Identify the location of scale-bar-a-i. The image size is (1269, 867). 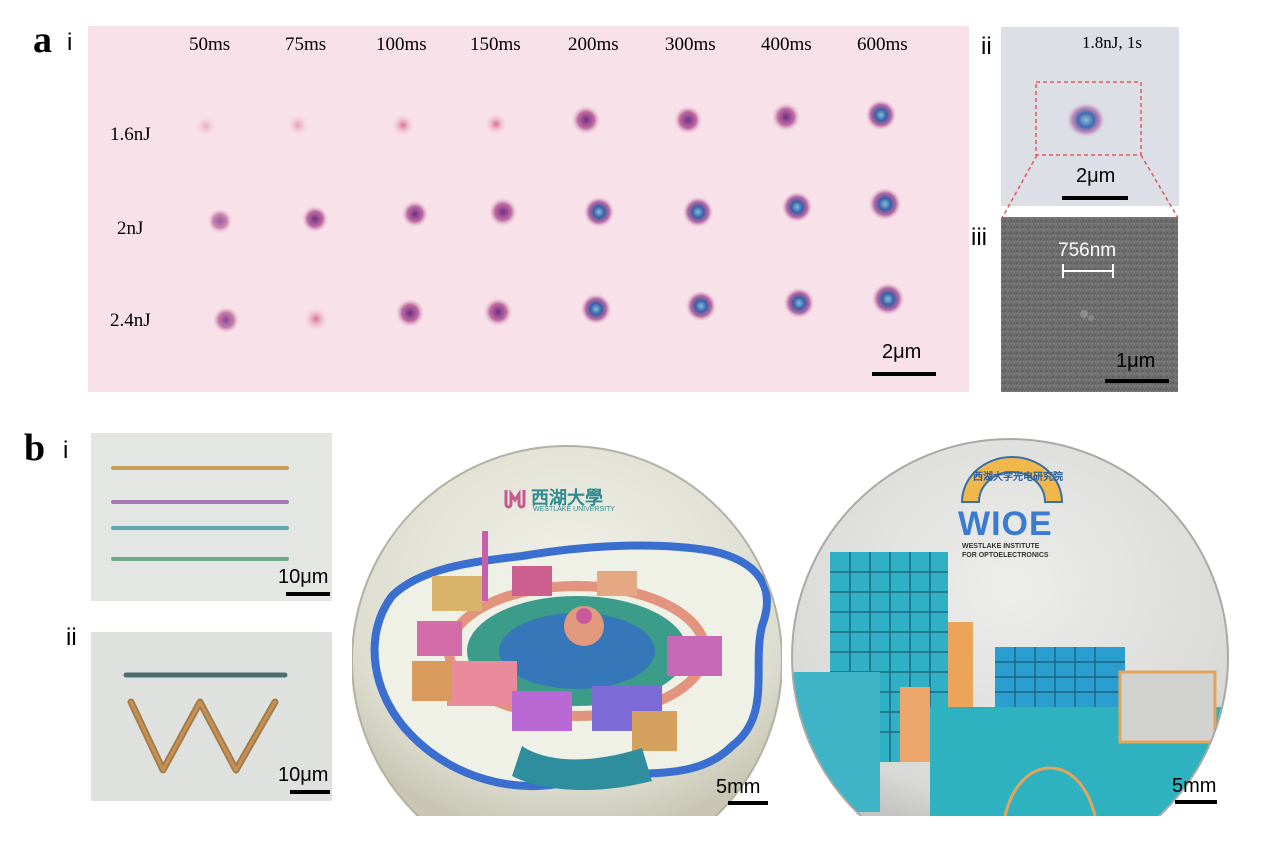
(904, 374).